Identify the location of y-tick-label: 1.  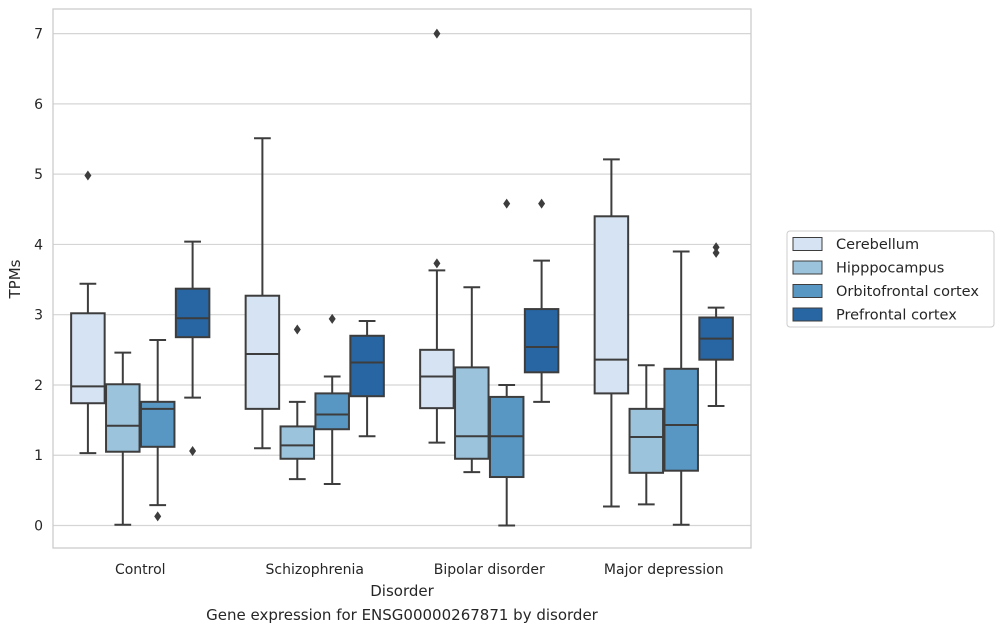
(38, 456).